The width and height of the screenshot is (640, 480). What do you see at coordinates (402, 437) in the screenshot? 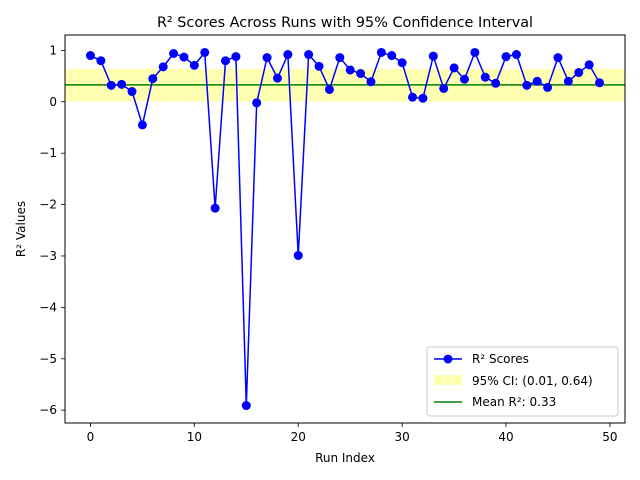
I see `x-tick-label: 30` at bounding box center [402, 437].